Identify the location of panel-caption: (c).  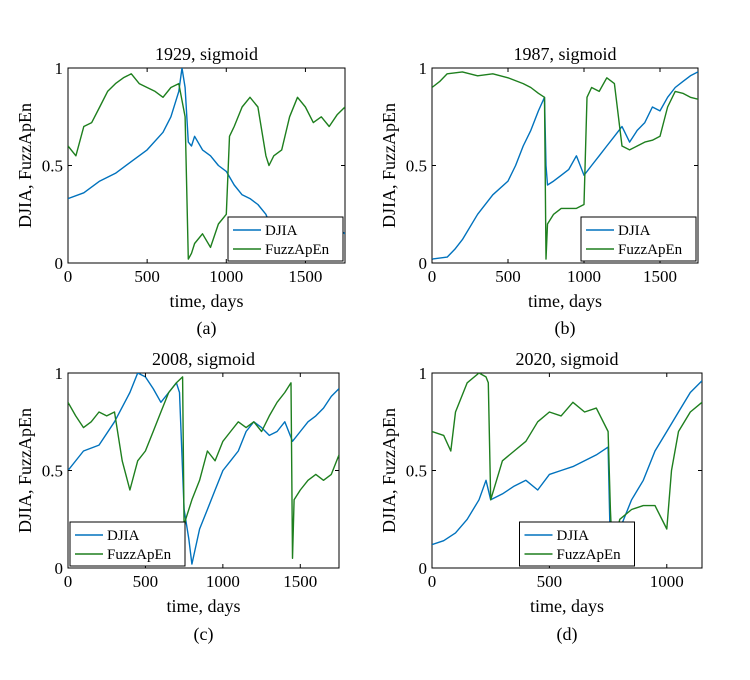
(204, 634).